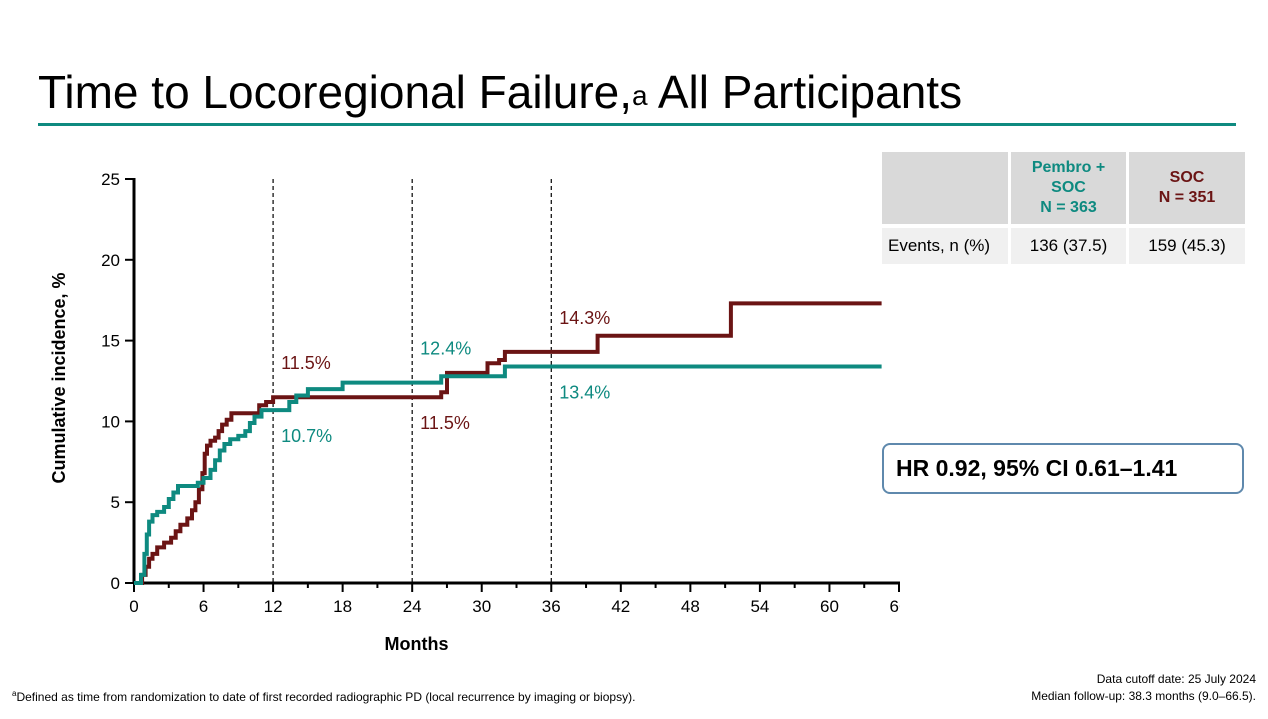 This screenshot has height=719, width=1268. Describe the element at coordinates (1187, 244) in the screenshot. I see `soc-events: 159 (45.3)` at that location.